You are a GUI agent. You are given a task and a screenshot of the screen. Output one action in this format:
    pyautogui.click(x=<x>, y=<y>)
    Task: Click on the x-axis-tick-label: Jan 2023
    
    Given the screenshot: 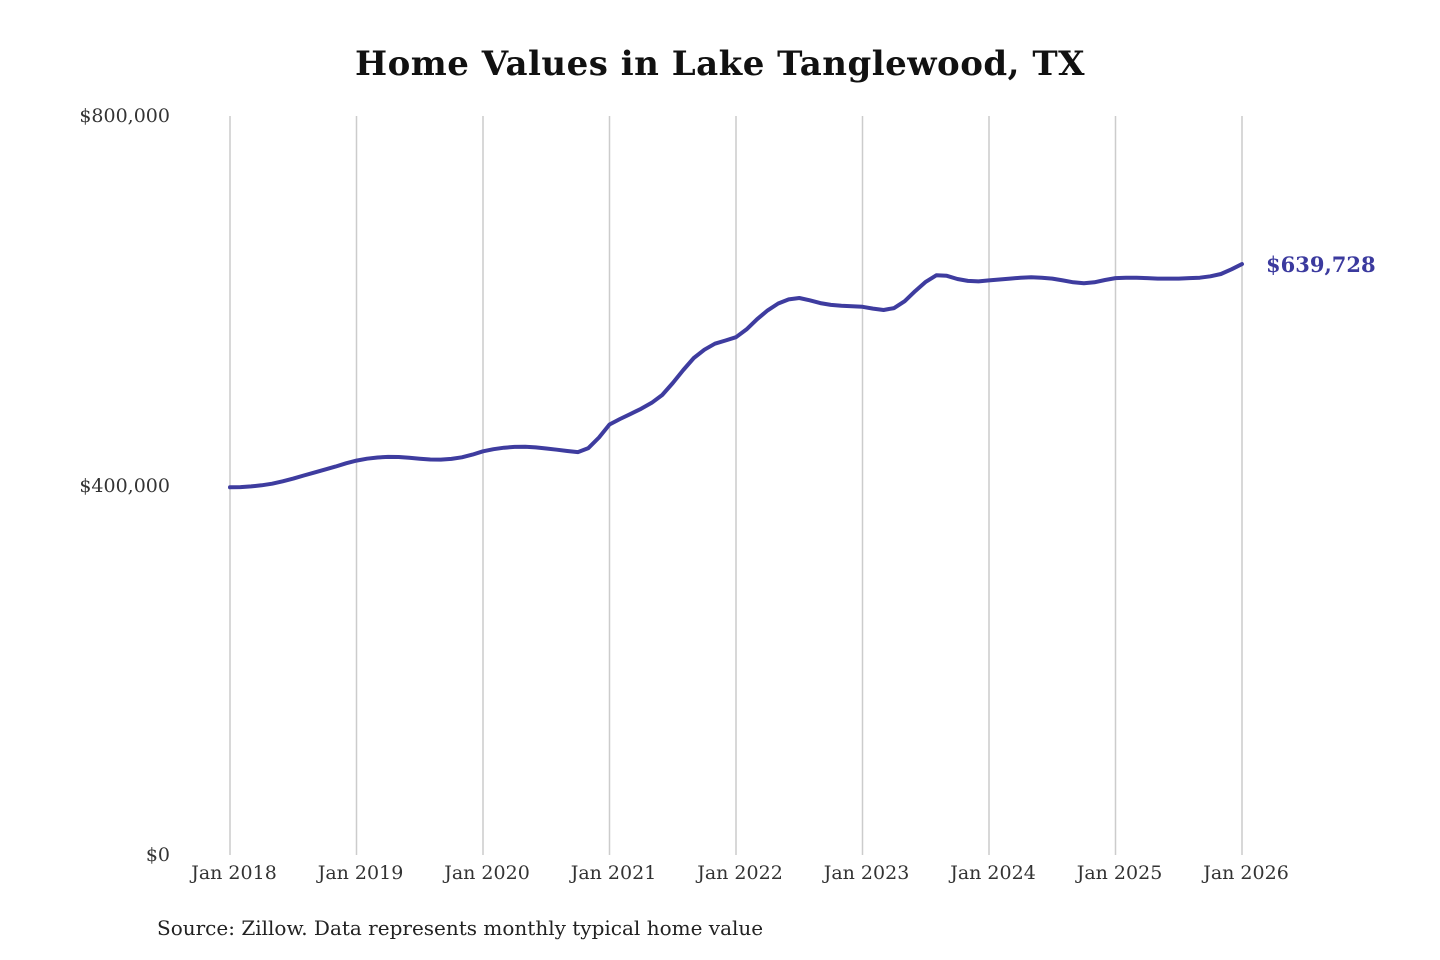 What is the action you would take?
    pyautogui.click(x=866, y=873)
    